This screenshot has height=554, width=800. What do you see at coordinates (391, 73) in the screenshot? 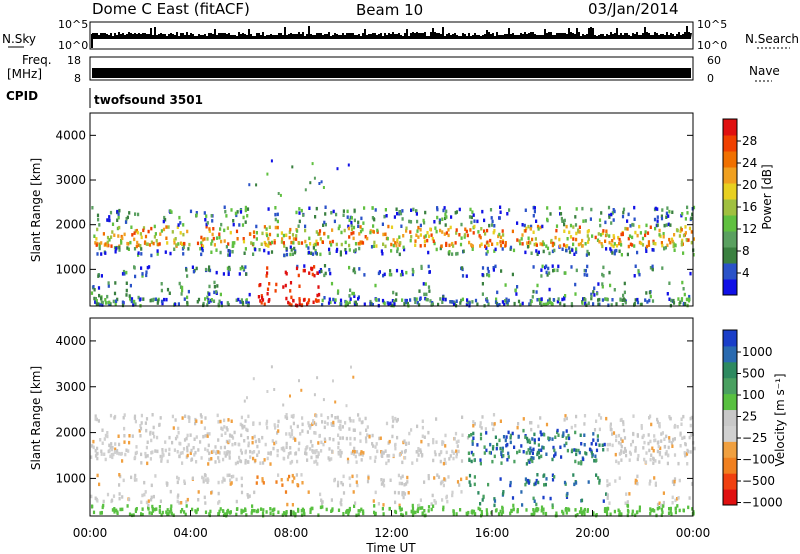
I see `freq-band` at bounding box center [391, 73].